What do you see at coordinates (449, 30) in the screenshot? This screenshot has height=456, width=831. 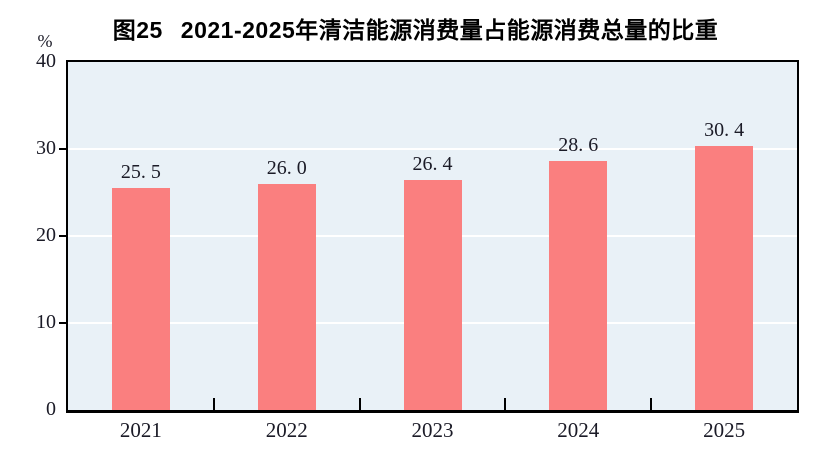 I see `chart-title-text: 2021-2025年清洁能源消费量占能源消费总量的比重` at bounding box center [449, 30].